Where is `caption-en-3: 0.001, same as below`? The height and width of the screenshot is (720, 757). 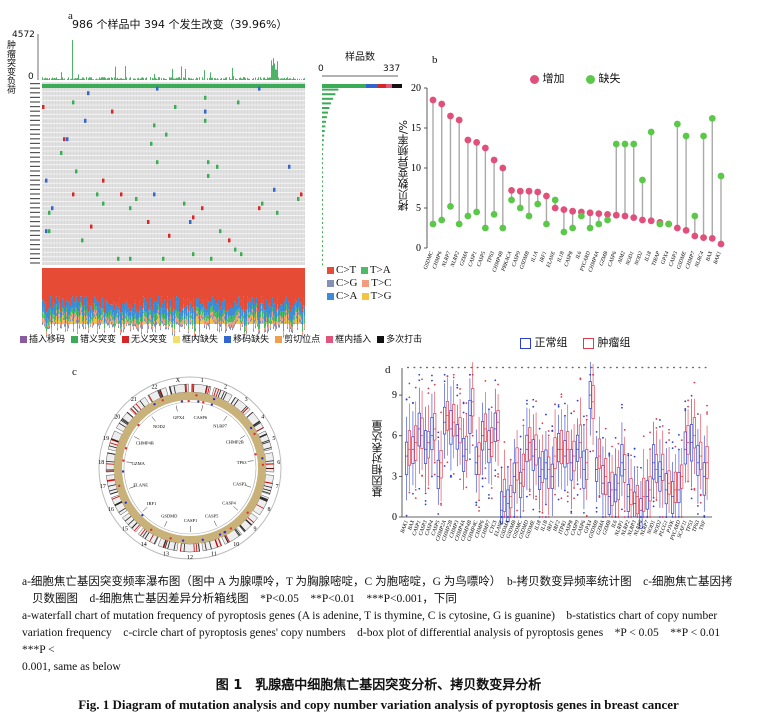
caption-en-3: 0.001, same as below is located at coordinates (71, 667).